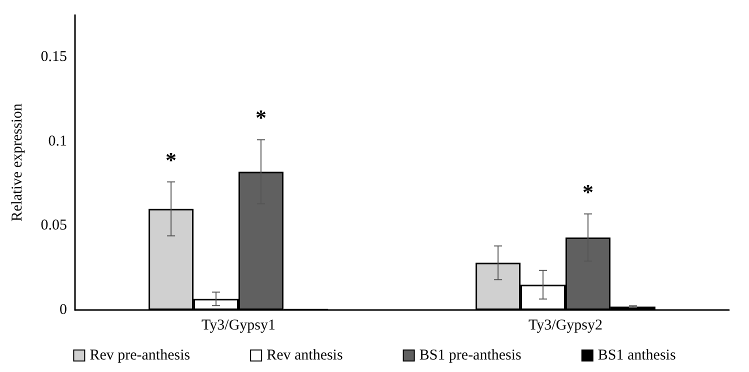  I want to click on y-tick-label: 0.05, so click(53, 226).